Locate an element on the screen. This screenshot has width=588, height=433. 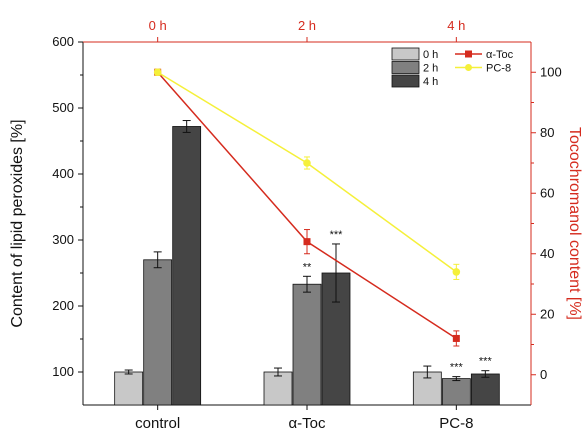
y2-tick-label: 40 is located at coordinates (547, 253).